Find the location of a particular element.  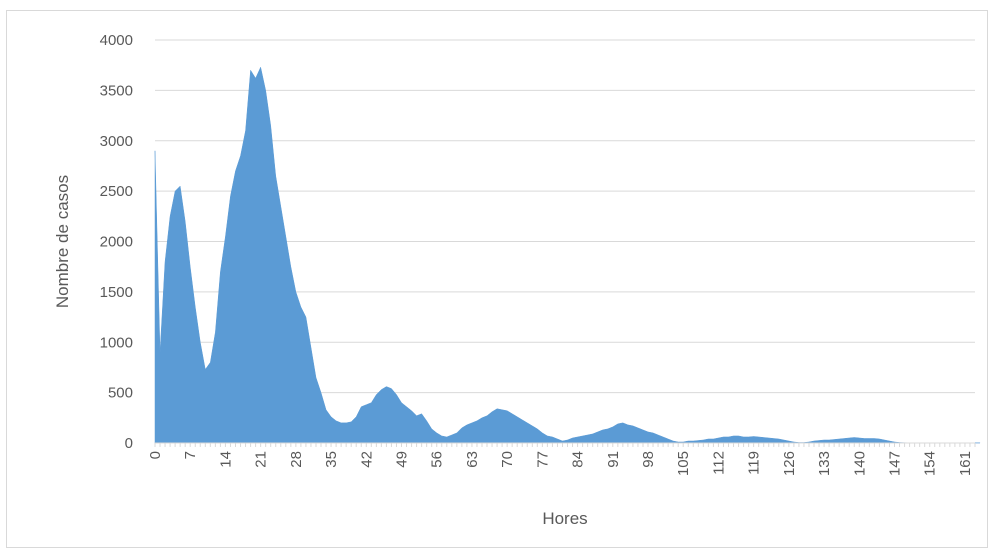

y-tick-label: 4000 is located at coordinates (116, 40).